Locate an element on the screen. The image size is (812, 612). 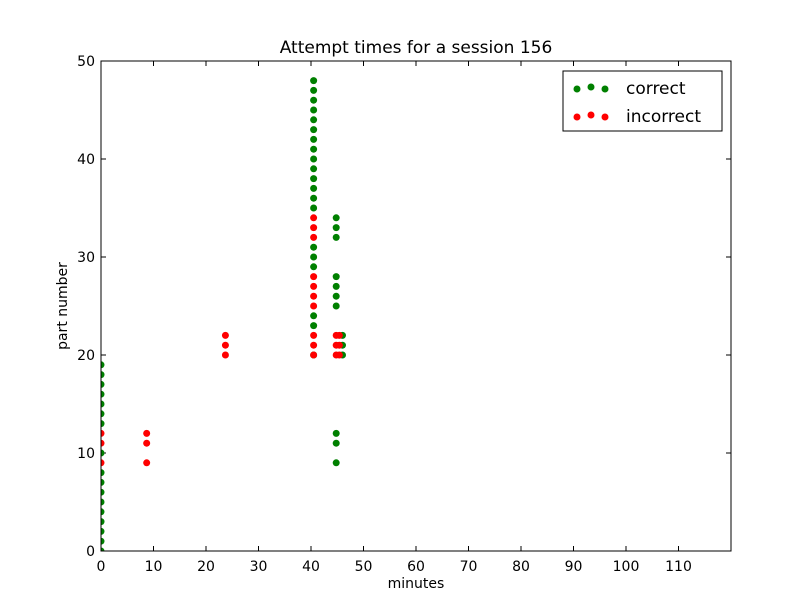
y-tick-label: 10 is located at coordinates (86, 454).